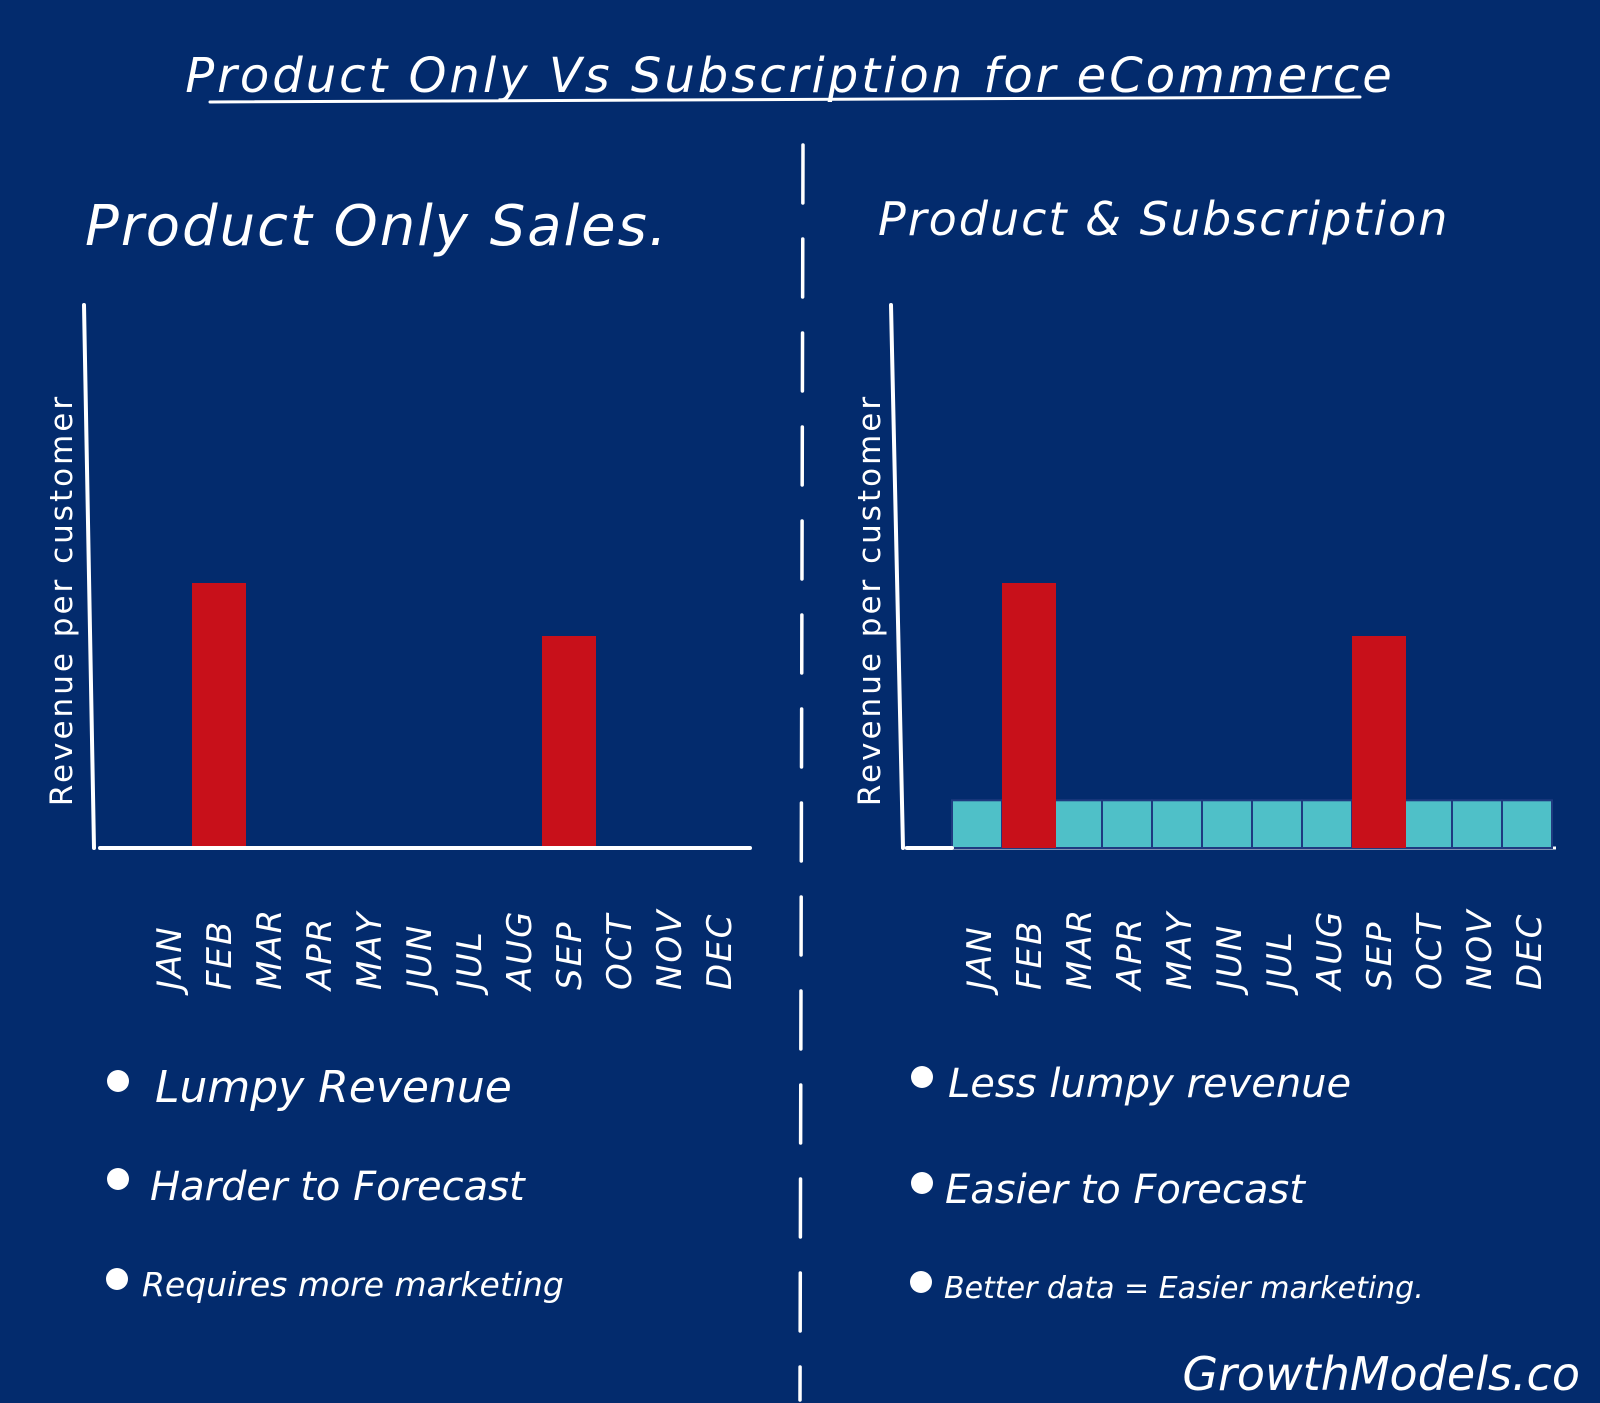 This screenshot has height=1403, width=1600. What do you see at coordinates (1077, 824) in the screenshot?
I see `subscription-bar-mar` at bounding box center [1077, 824].